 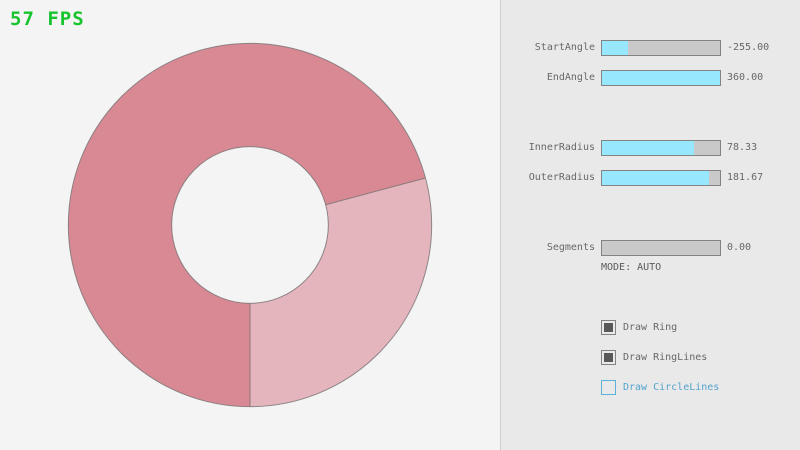 What do you see at coordinates (745, 77) in the screenshot?
I see `endangle-value: 360.00` at bounding box center [745, 77].